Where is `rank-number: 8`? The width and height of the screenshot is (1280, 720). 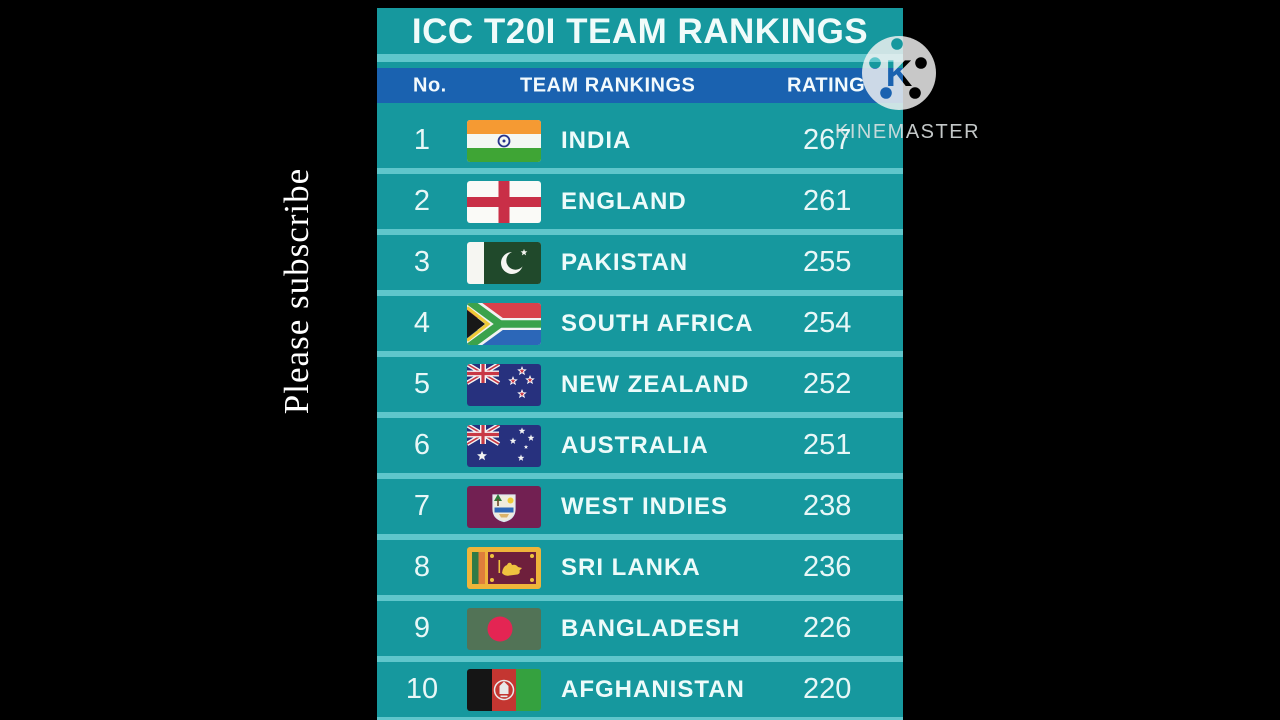 rank-number: 8 is located at coordinates (422, 567).